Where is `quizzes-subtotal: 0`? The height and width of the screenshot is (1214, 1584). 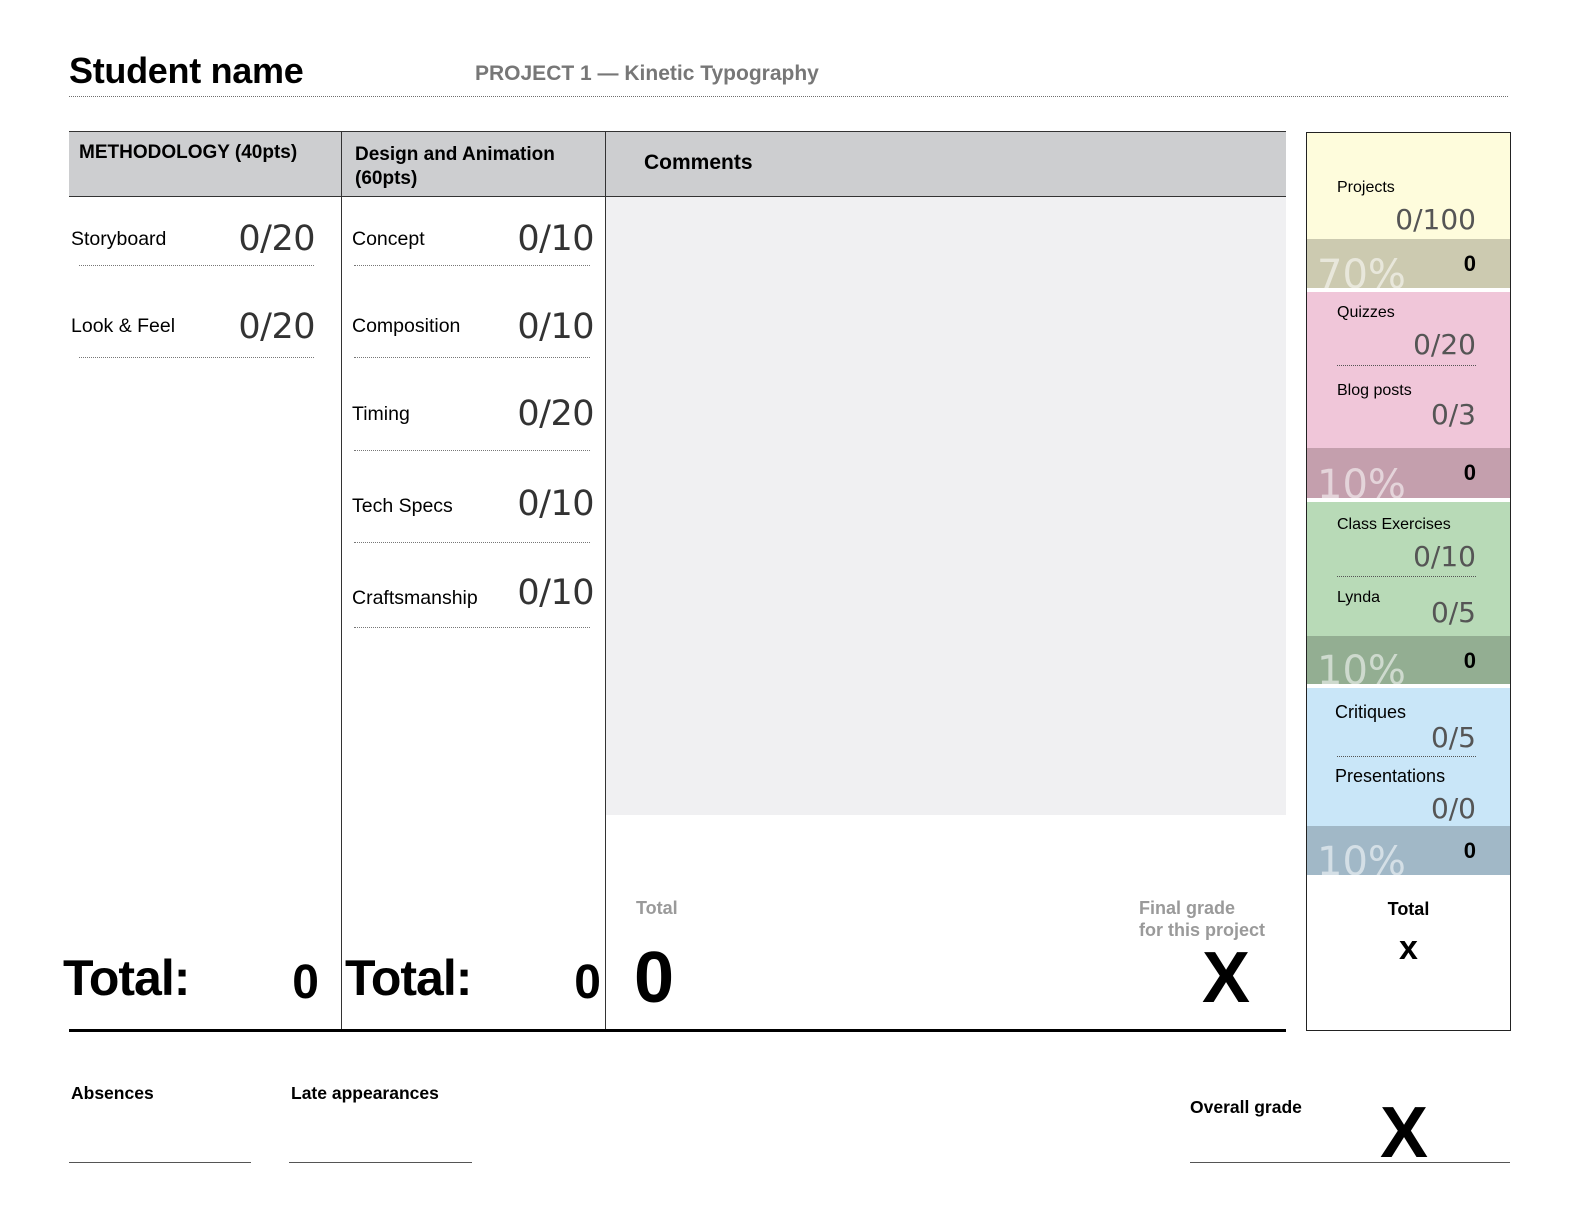 quizzes-subtotal: 0 is located at coordinates (1469, 472).